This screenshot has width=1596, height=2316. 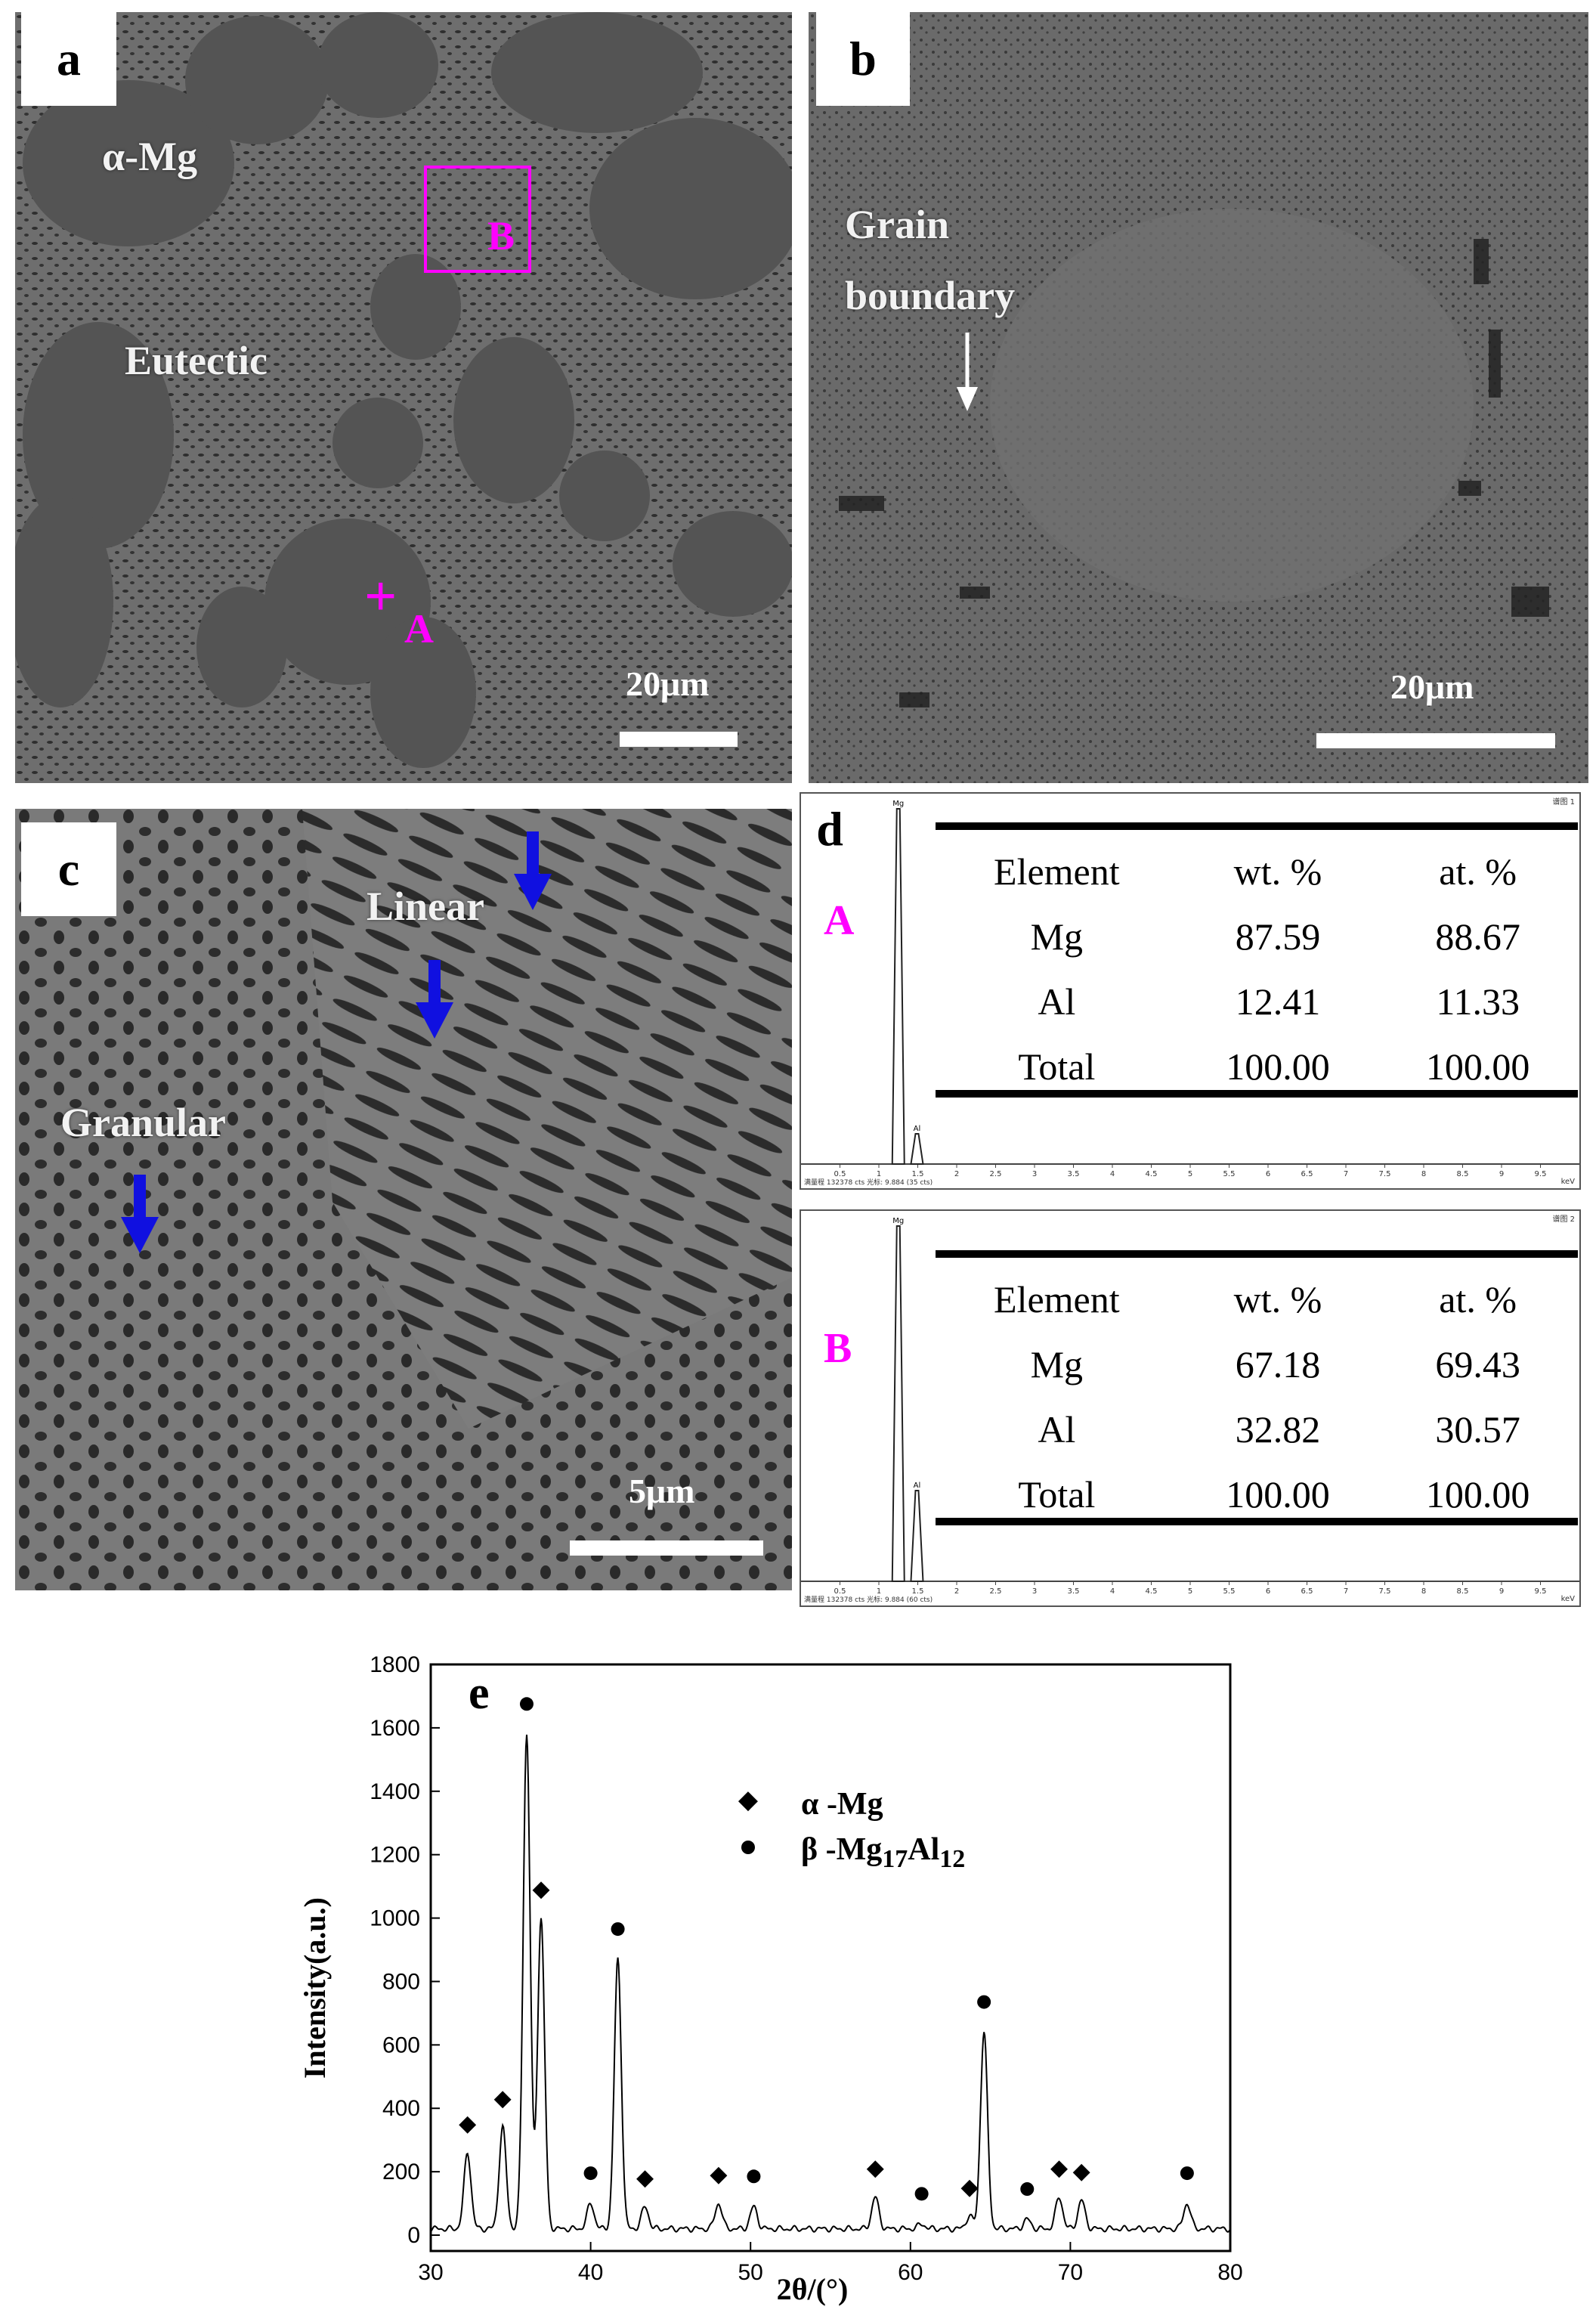 What do you see at coordinates (668, 683) in the screenshot?
I see `panel-a-scale-label: 20μm` at bounding box center [668, 683].